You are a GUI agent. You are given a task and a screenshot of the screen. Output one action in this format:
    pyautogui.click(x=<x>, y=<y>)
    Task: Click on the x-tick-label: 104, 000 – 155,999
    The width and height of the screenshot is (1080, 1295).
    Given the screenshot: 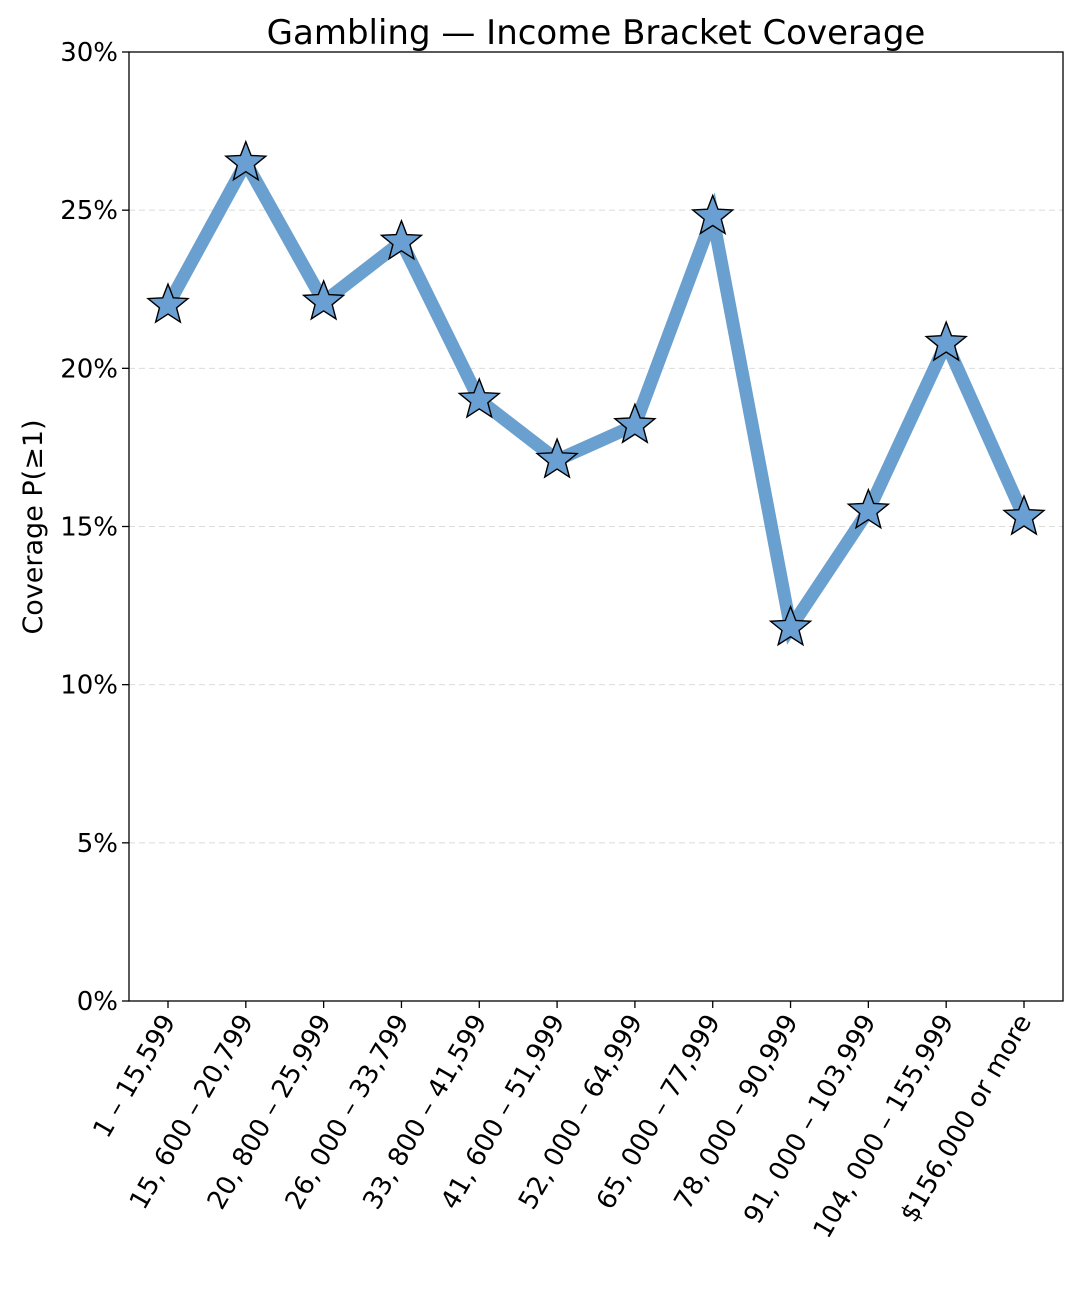 What is the action you would take?
    pyautogui.click(x=884, y=1127)
    